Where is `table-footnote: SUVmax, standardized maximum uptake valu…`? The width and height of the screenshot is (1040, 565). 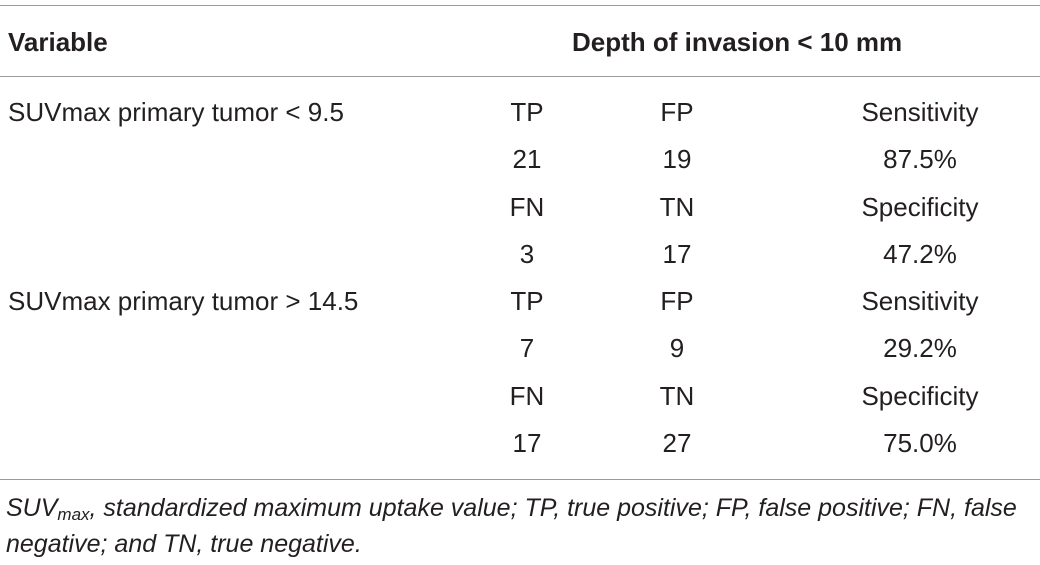 table-footnote: SUVmax, standardized maximum uptake valu… is located at coordinates (521, 526).